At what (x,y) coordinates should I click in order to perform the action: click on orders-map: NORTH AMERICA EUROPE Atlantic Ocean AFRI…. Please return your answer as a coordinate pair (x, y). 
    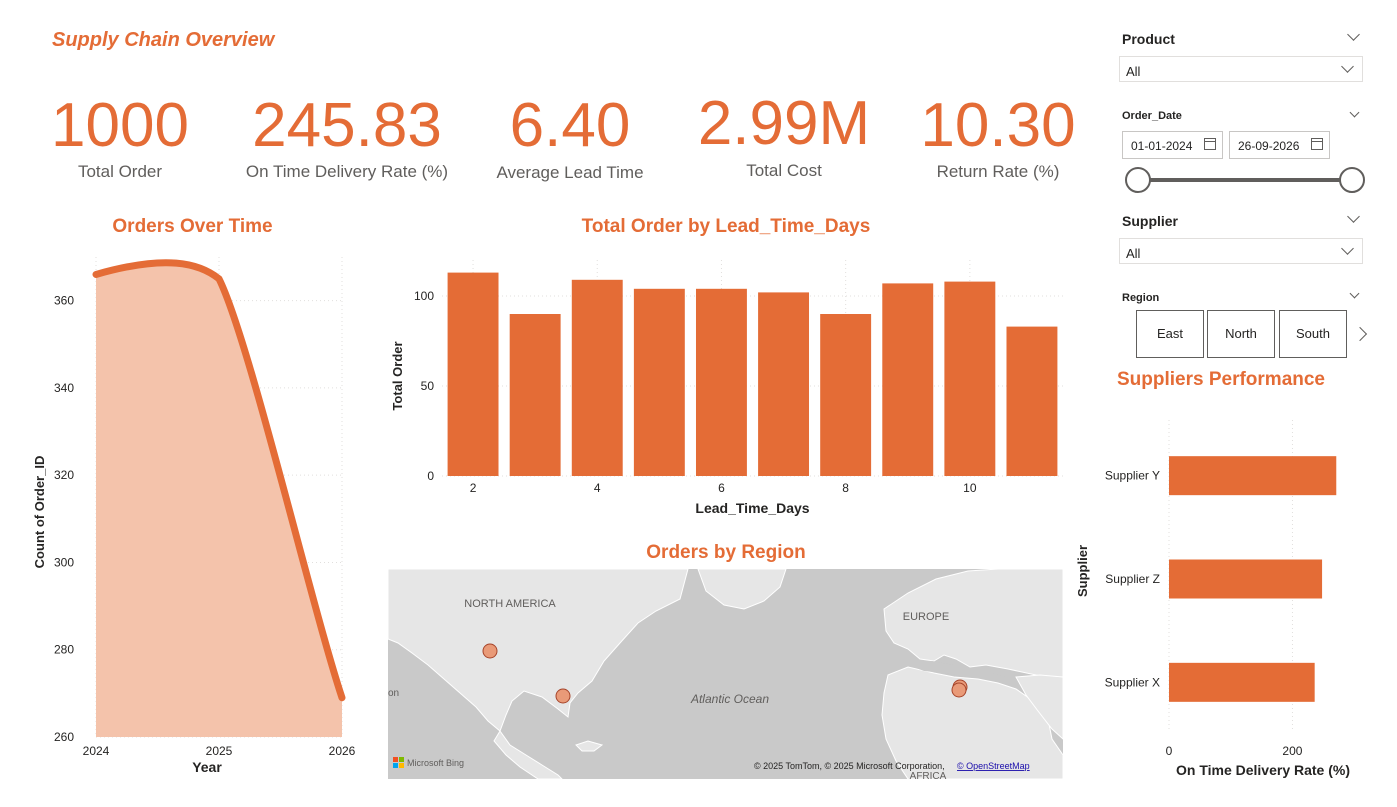
    Looking at the image, I should click on (725, 674).